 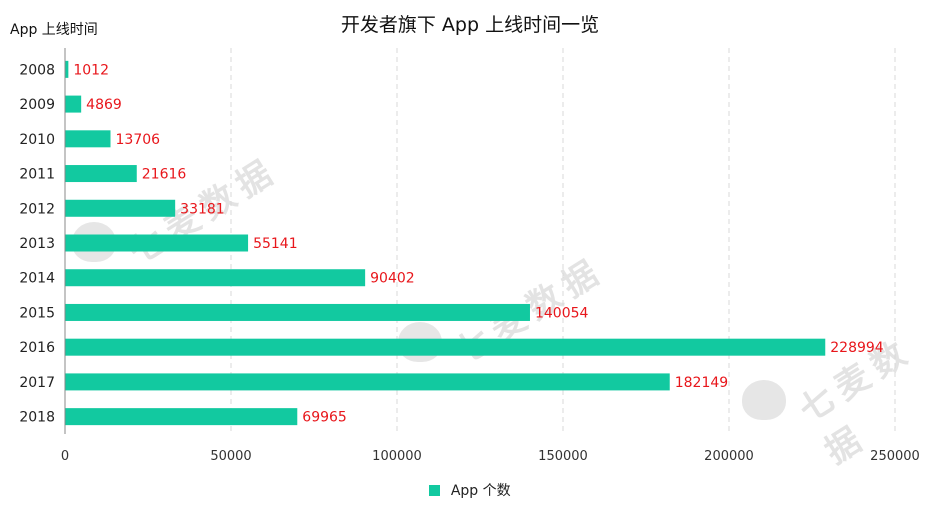 What do you see at coordinates (202, 209) in the screenshot?
I see `data-label: 33181` at bounding box center [202, 209].